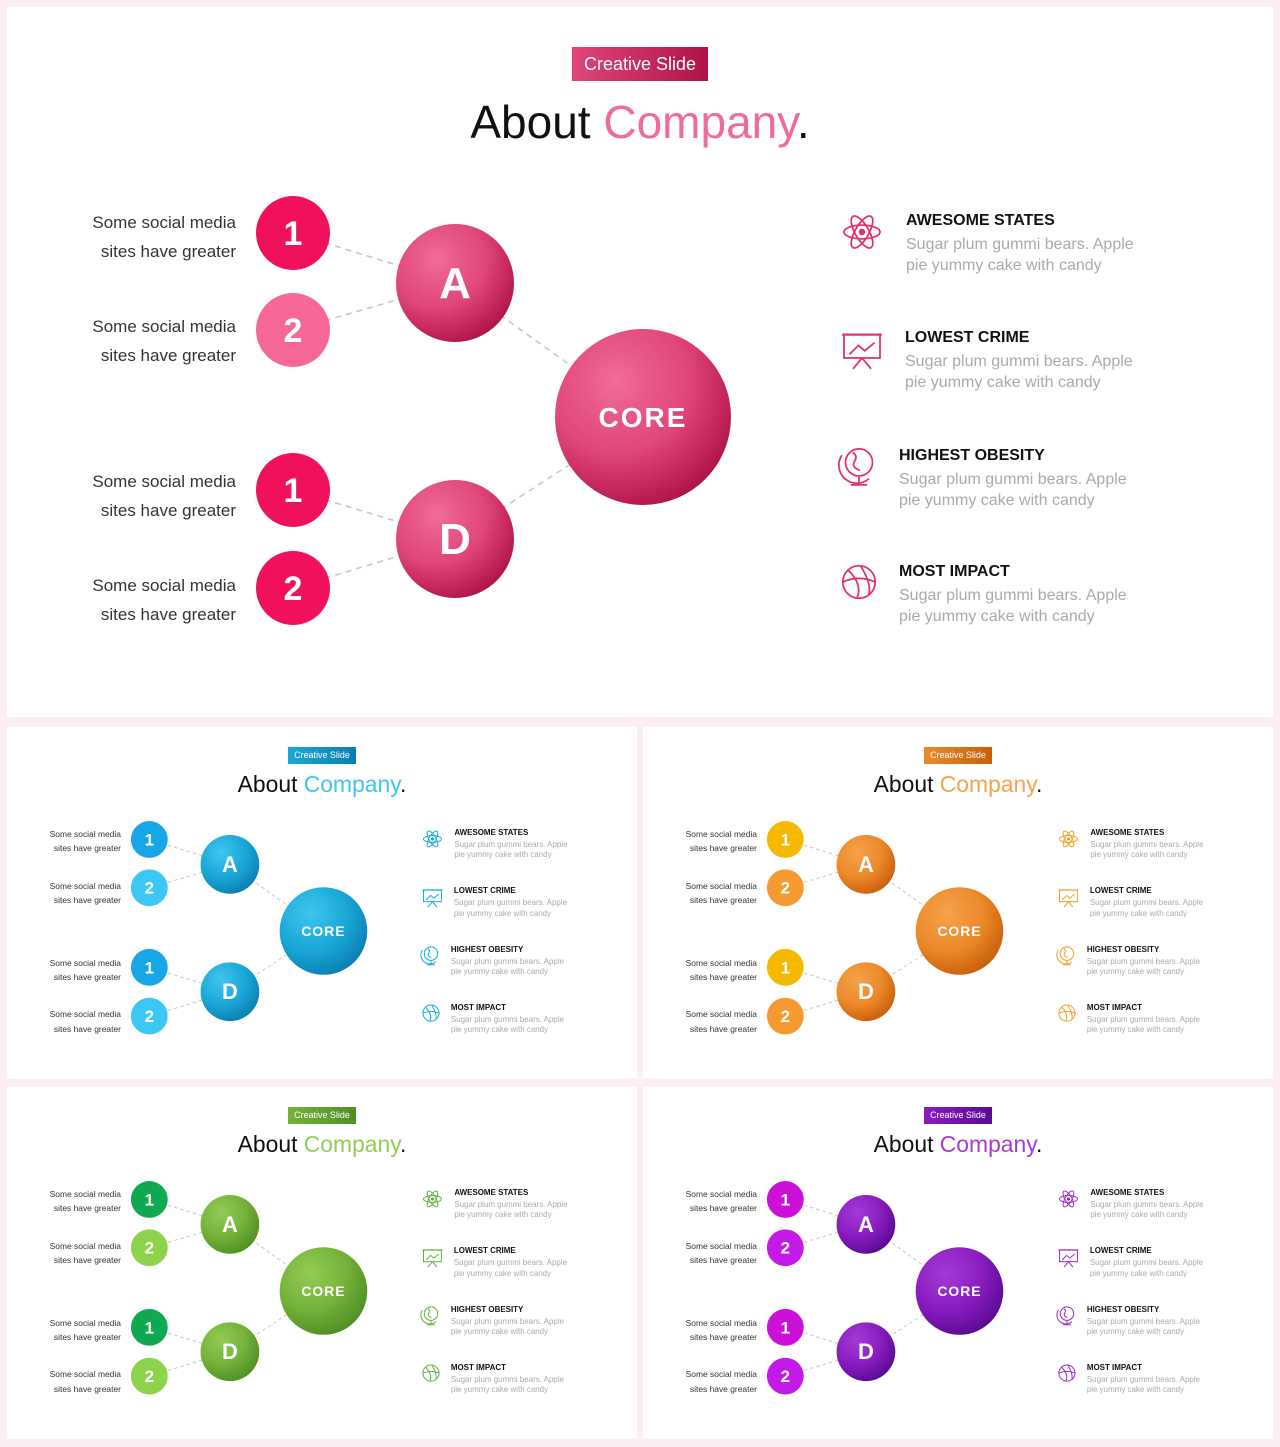  Describe the element at coordinates (643, 417) in the screenshot. I see `core-circle-label: CORE` at that location.